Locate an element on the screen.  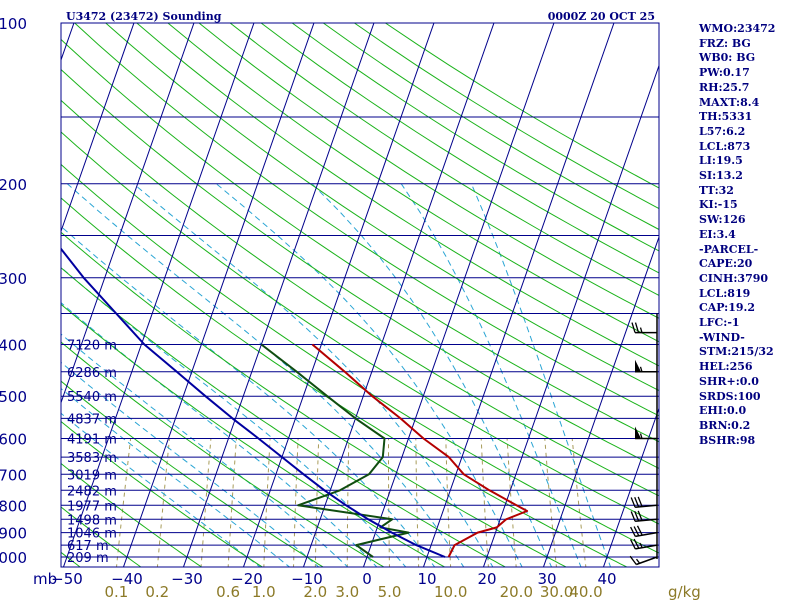
index-line: LCL:873 is located at coordinates (725, 146).